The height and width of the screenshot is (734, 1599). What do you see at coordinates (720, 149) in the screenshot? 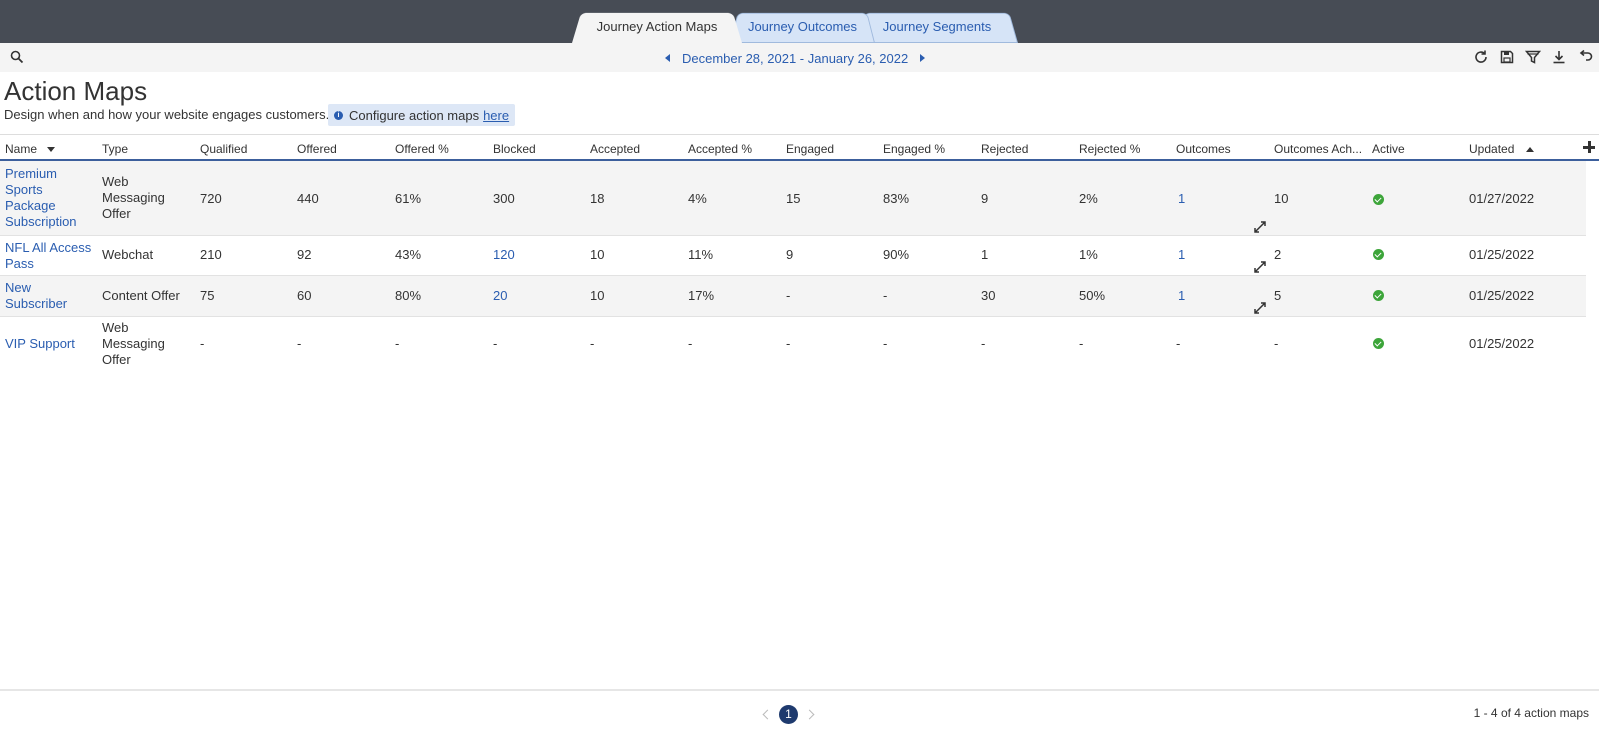
I see `column-header-accepted-pct: Accepted %` at bounding box center [720, 149].